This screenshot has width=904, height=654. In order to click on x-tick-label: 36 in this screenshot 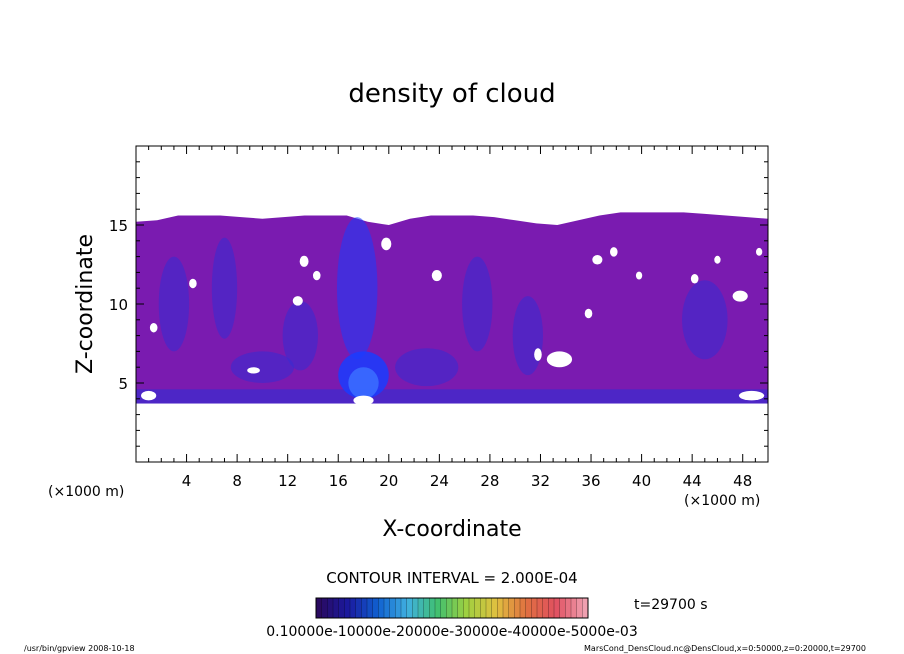, I will do `click(590, 481)`.